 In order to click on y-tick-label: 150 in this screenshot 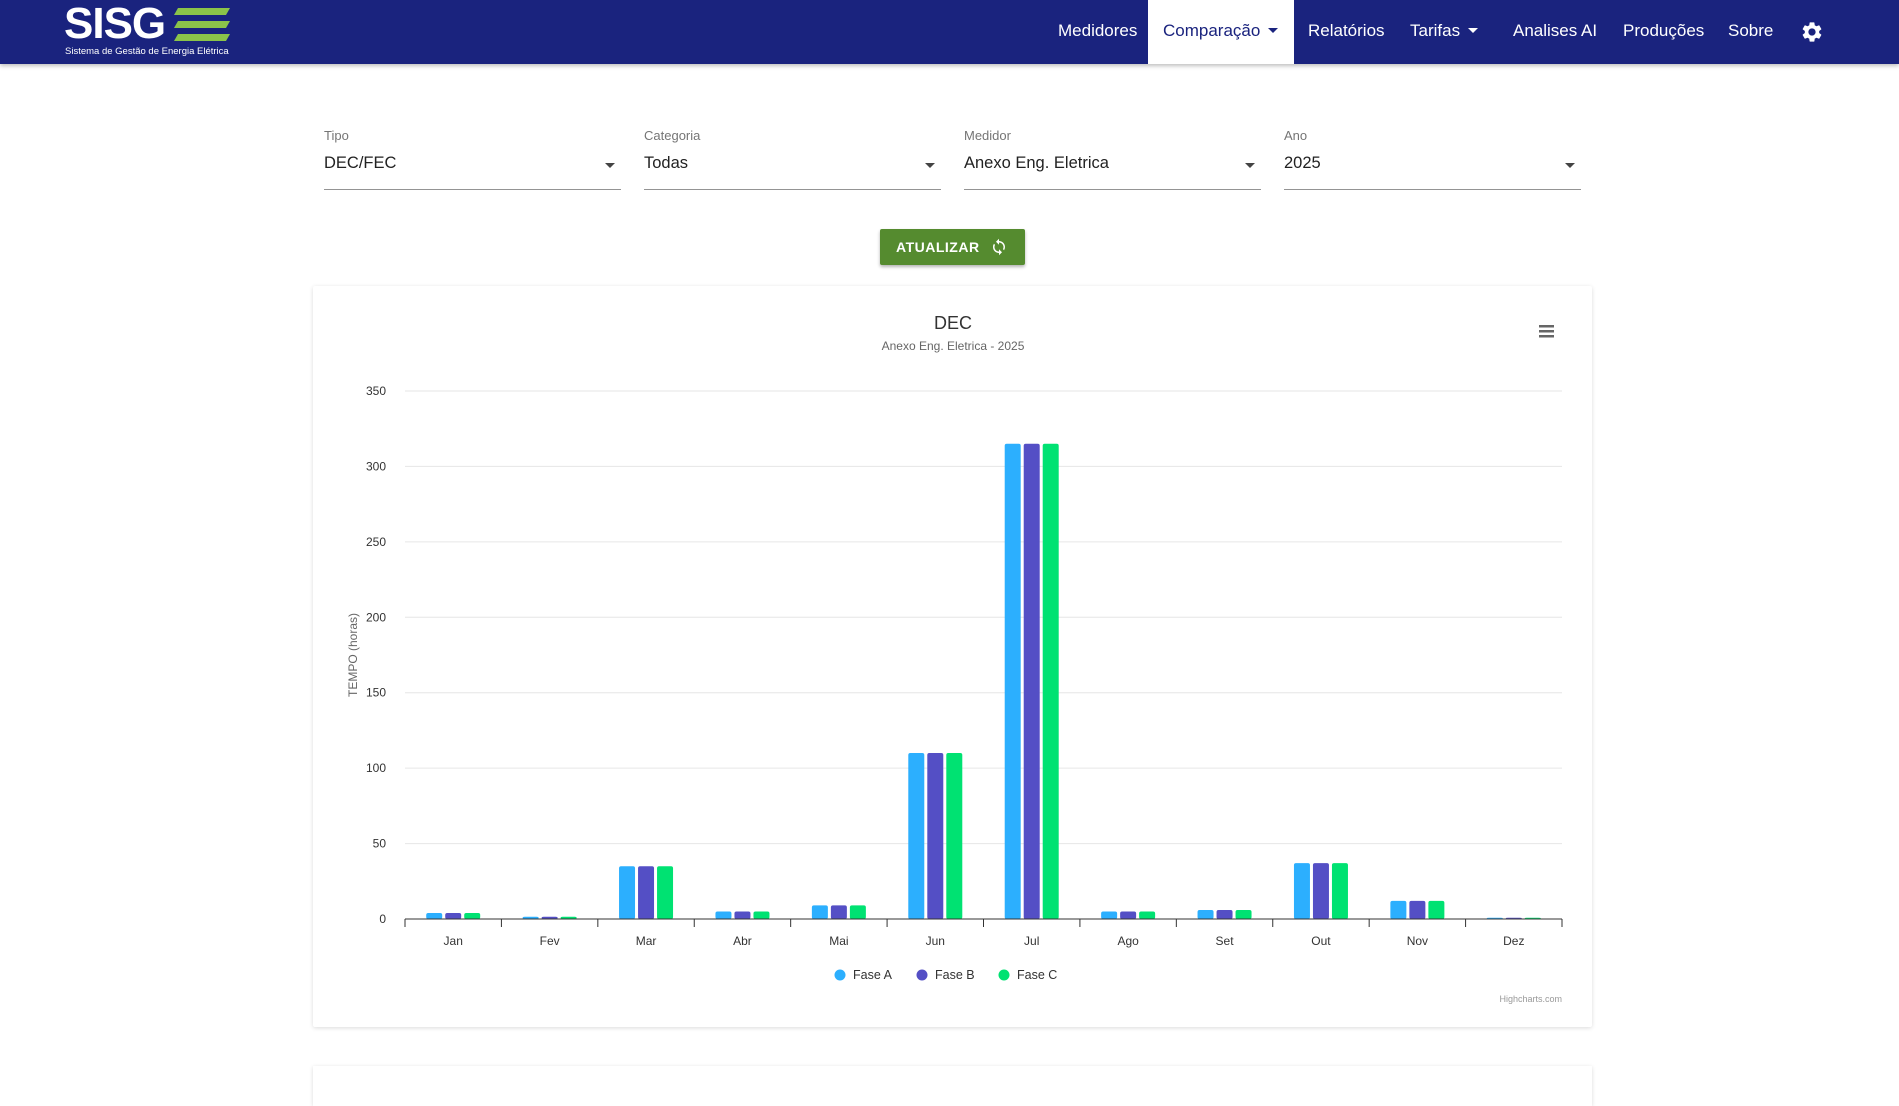, I will do `click(376, 693)`.